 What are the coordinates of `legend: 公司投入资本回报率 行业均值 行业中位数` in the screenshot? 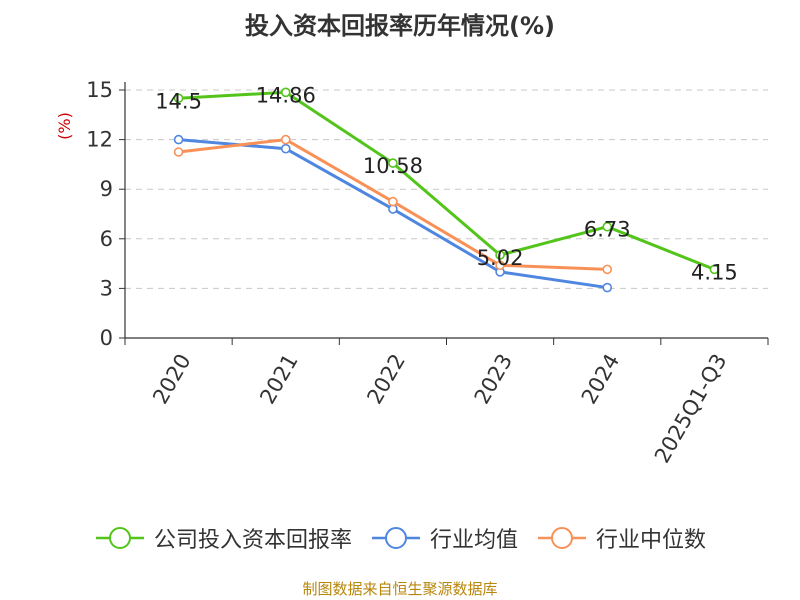 It's located at (400, 538).